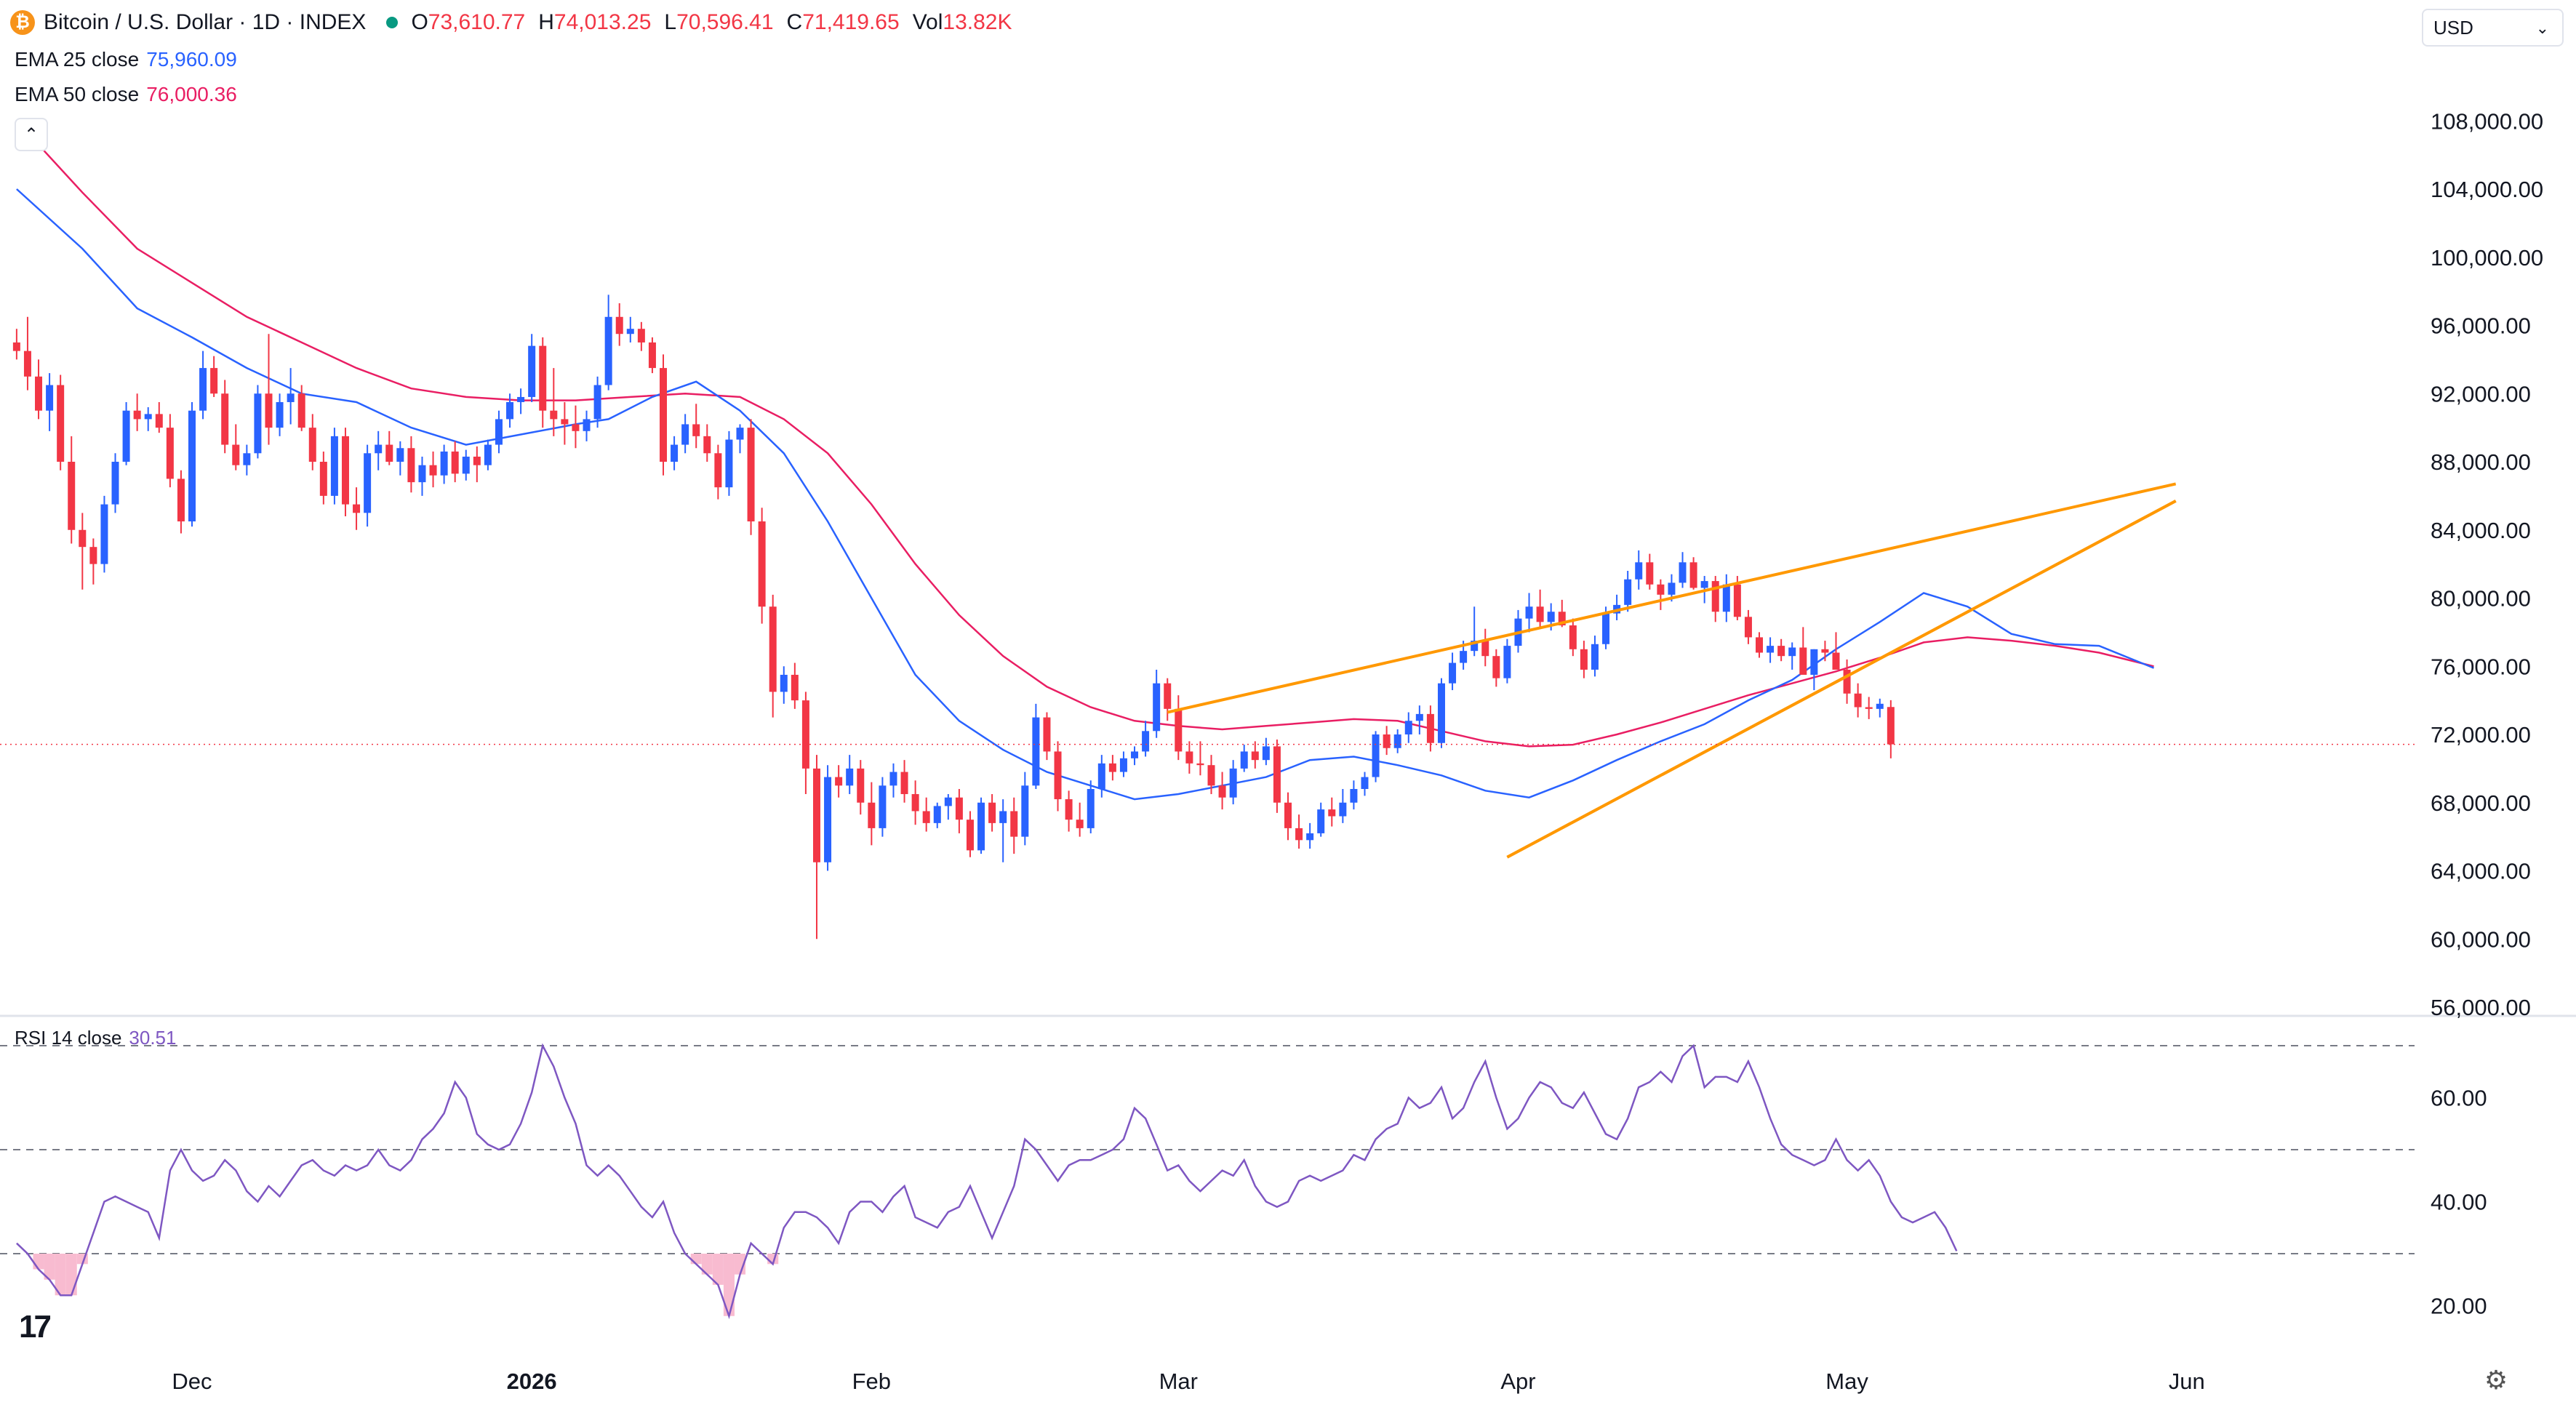 The height and width of the screenshot is (1410, 2576). Describe the element at coordinates (192, 1381) in the screenshot. I see `time-tick-label: Dec` at that location.